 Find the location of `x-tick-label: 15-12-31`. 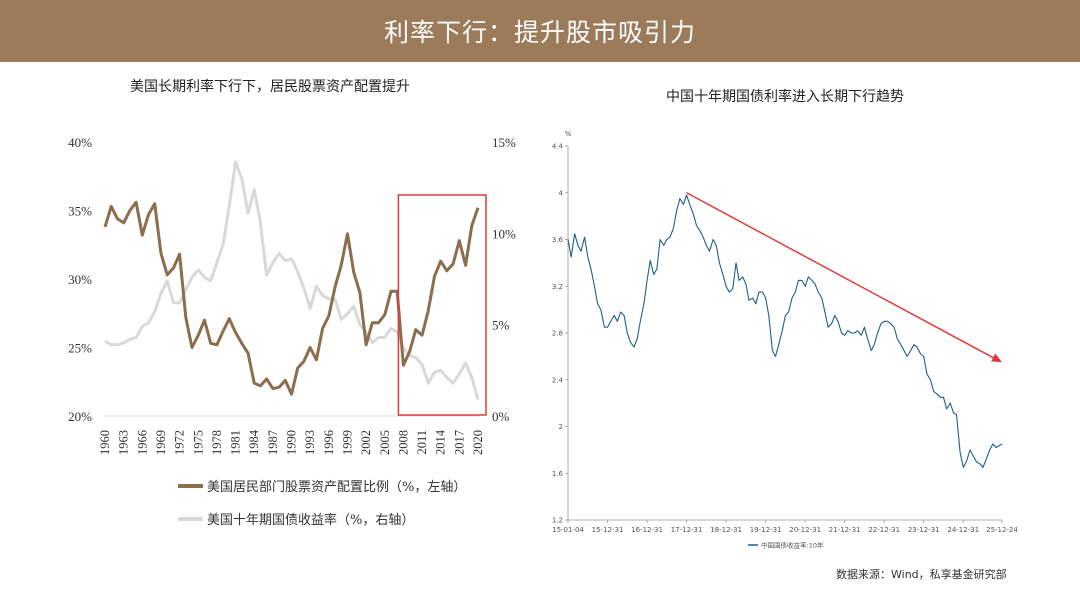

x-tick-label: 15-12-31 is located at coordinates (608, 530).